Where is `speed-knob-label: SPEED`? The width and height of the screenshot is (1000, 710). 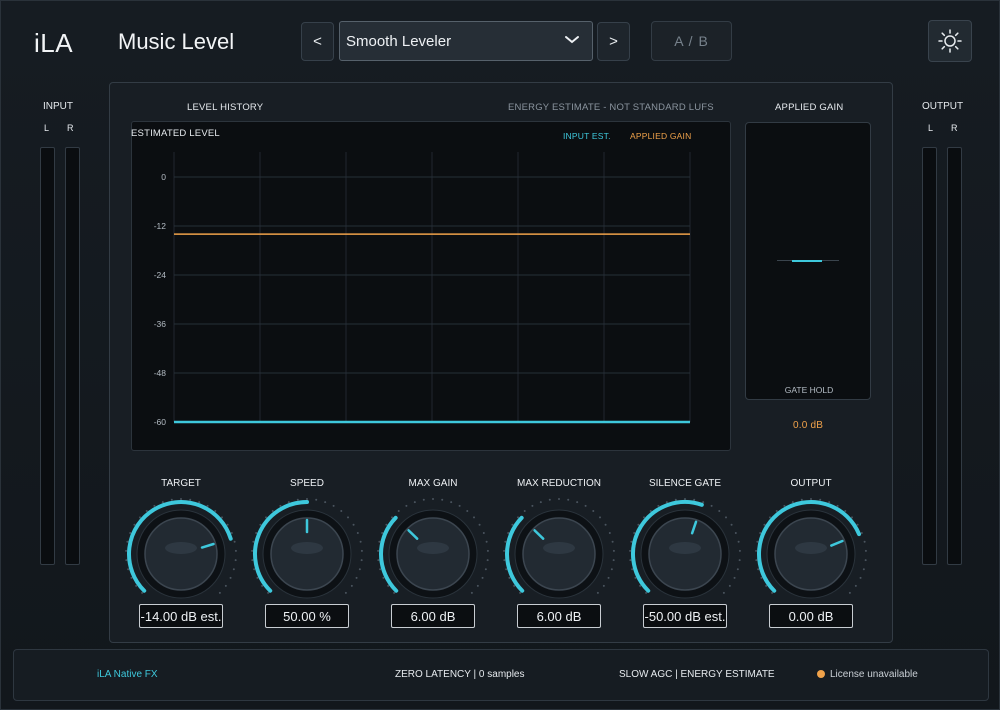
speed-knob-label: SPEED is located at coordinates (307, 483).